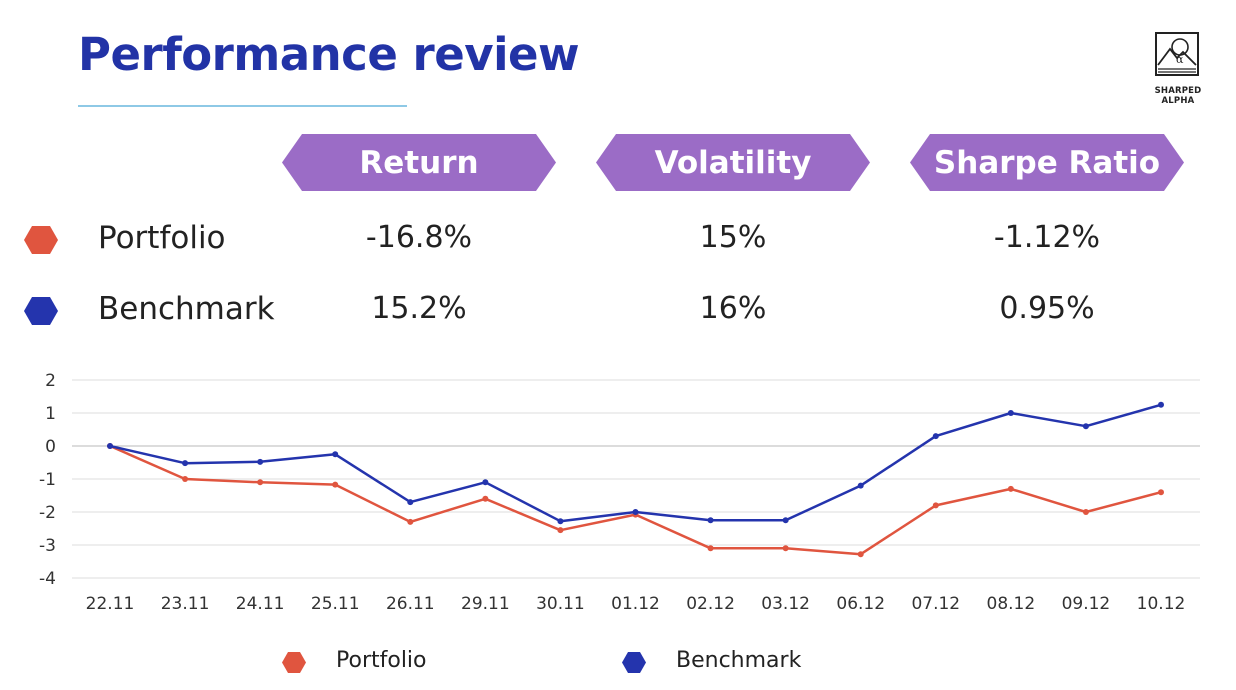 This screenshot has height=690, width=1236. What do you see at coordinates (485, 604) in the screenshot?
I see `x-tick-label: 29.11` at bounding box center [485, 604].